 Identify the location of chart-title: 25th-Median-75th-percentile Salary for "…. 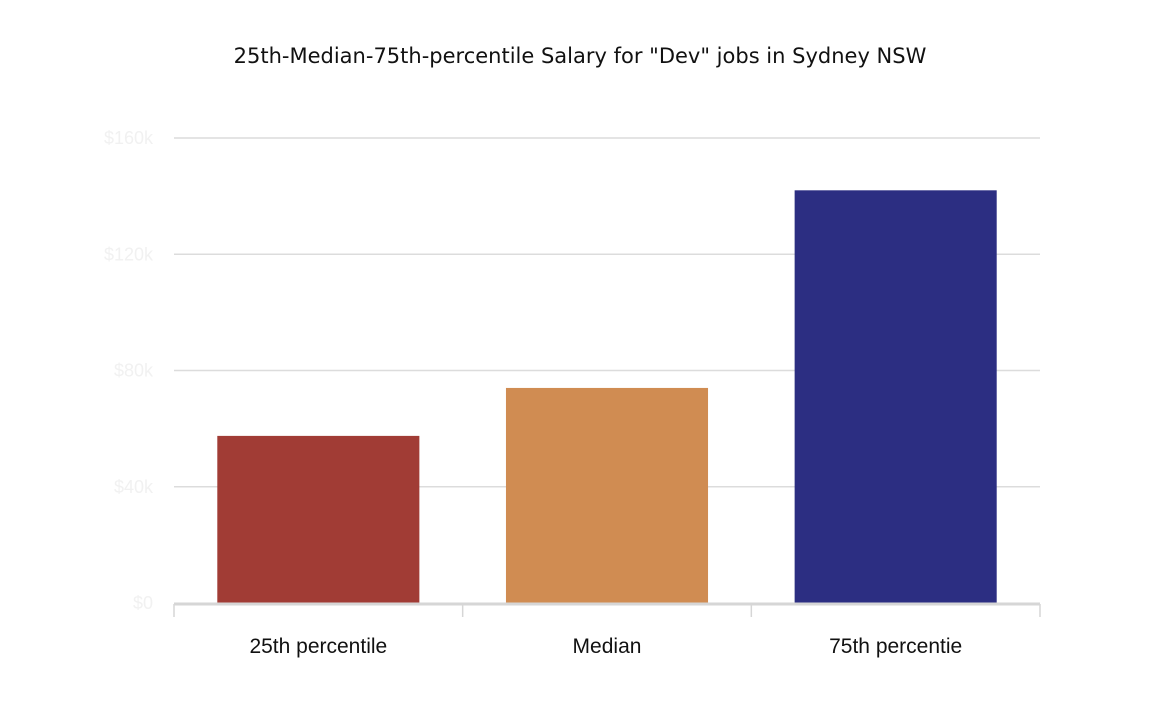
(580, 56).